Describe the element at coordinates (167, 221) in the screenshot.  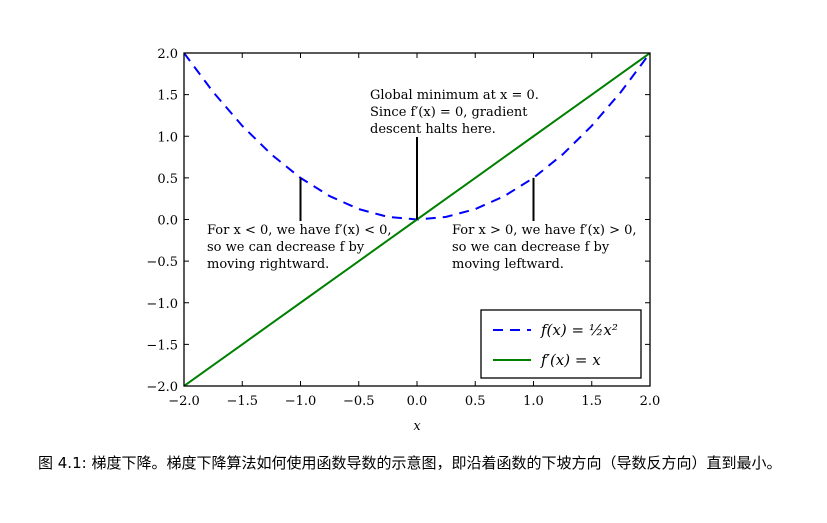
I see `y-tick-label: 0.0` at that location.